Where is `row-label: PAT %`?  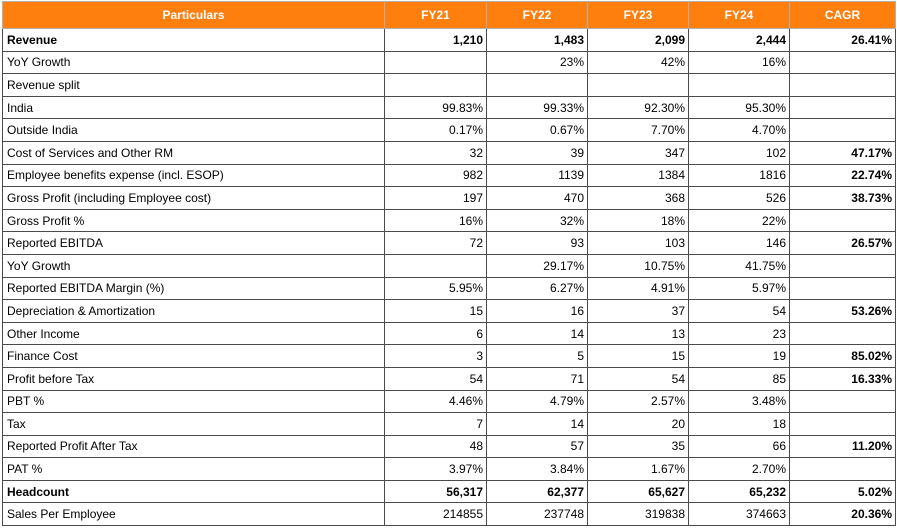
row-label: PAT % is located at coordinates (193, 469).